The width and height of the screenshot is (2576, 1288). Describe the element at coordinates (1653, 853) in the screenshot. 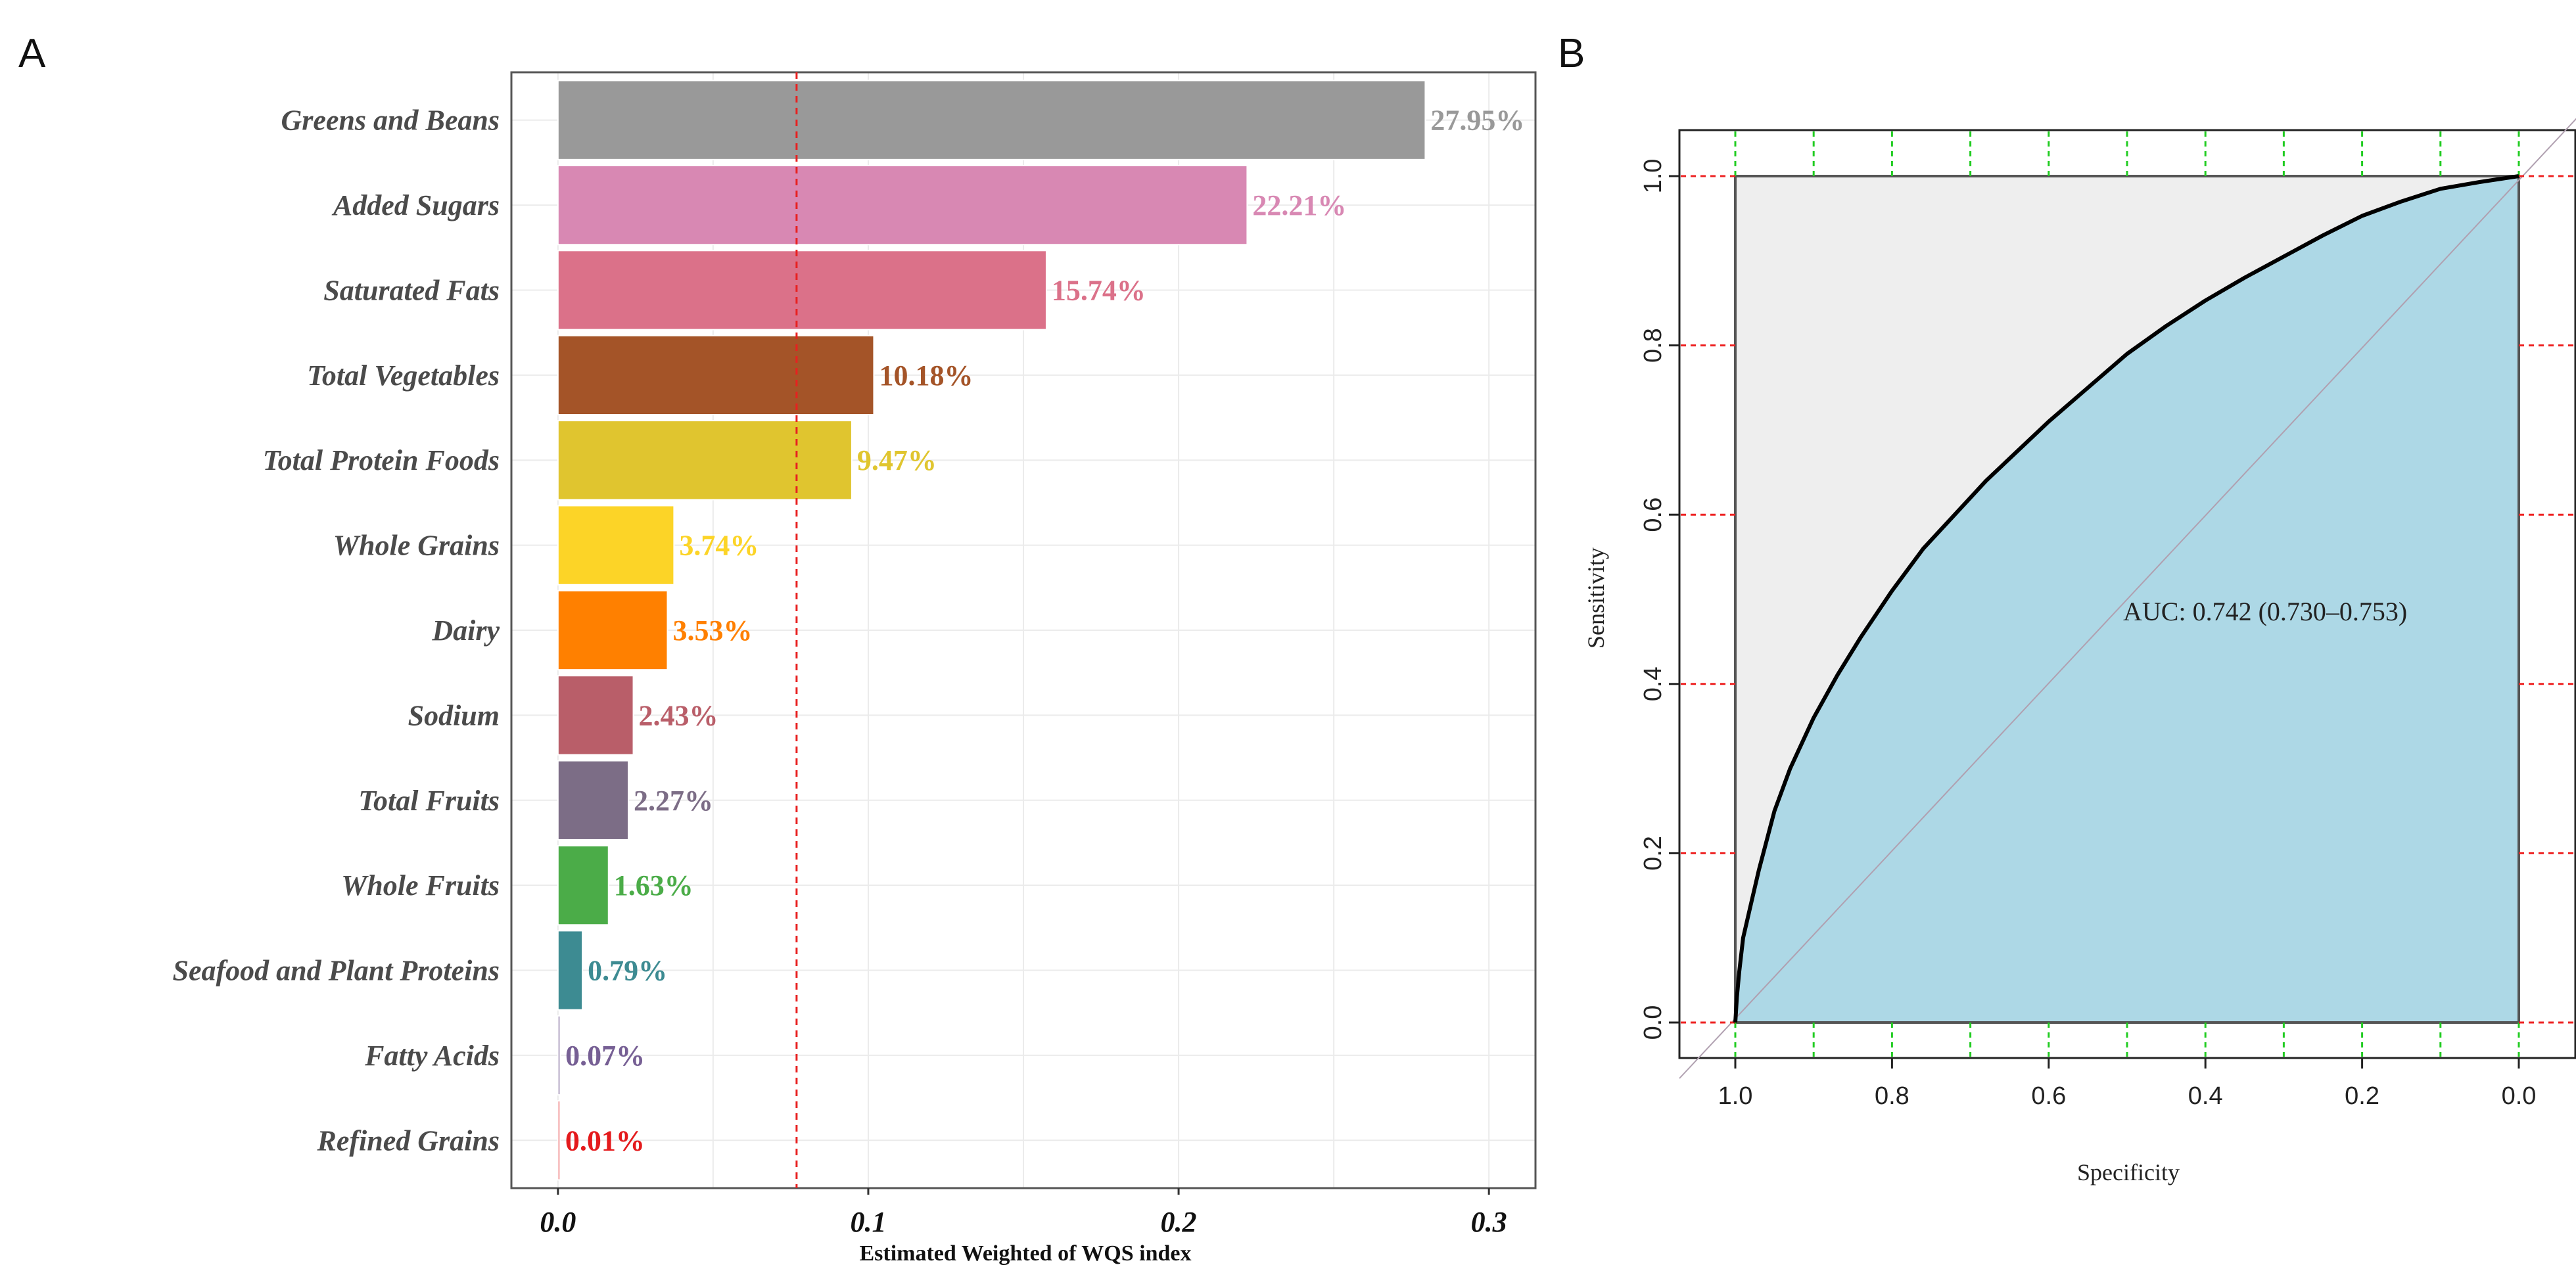

I see `roc-y-tick-label: 0.2` at that location.